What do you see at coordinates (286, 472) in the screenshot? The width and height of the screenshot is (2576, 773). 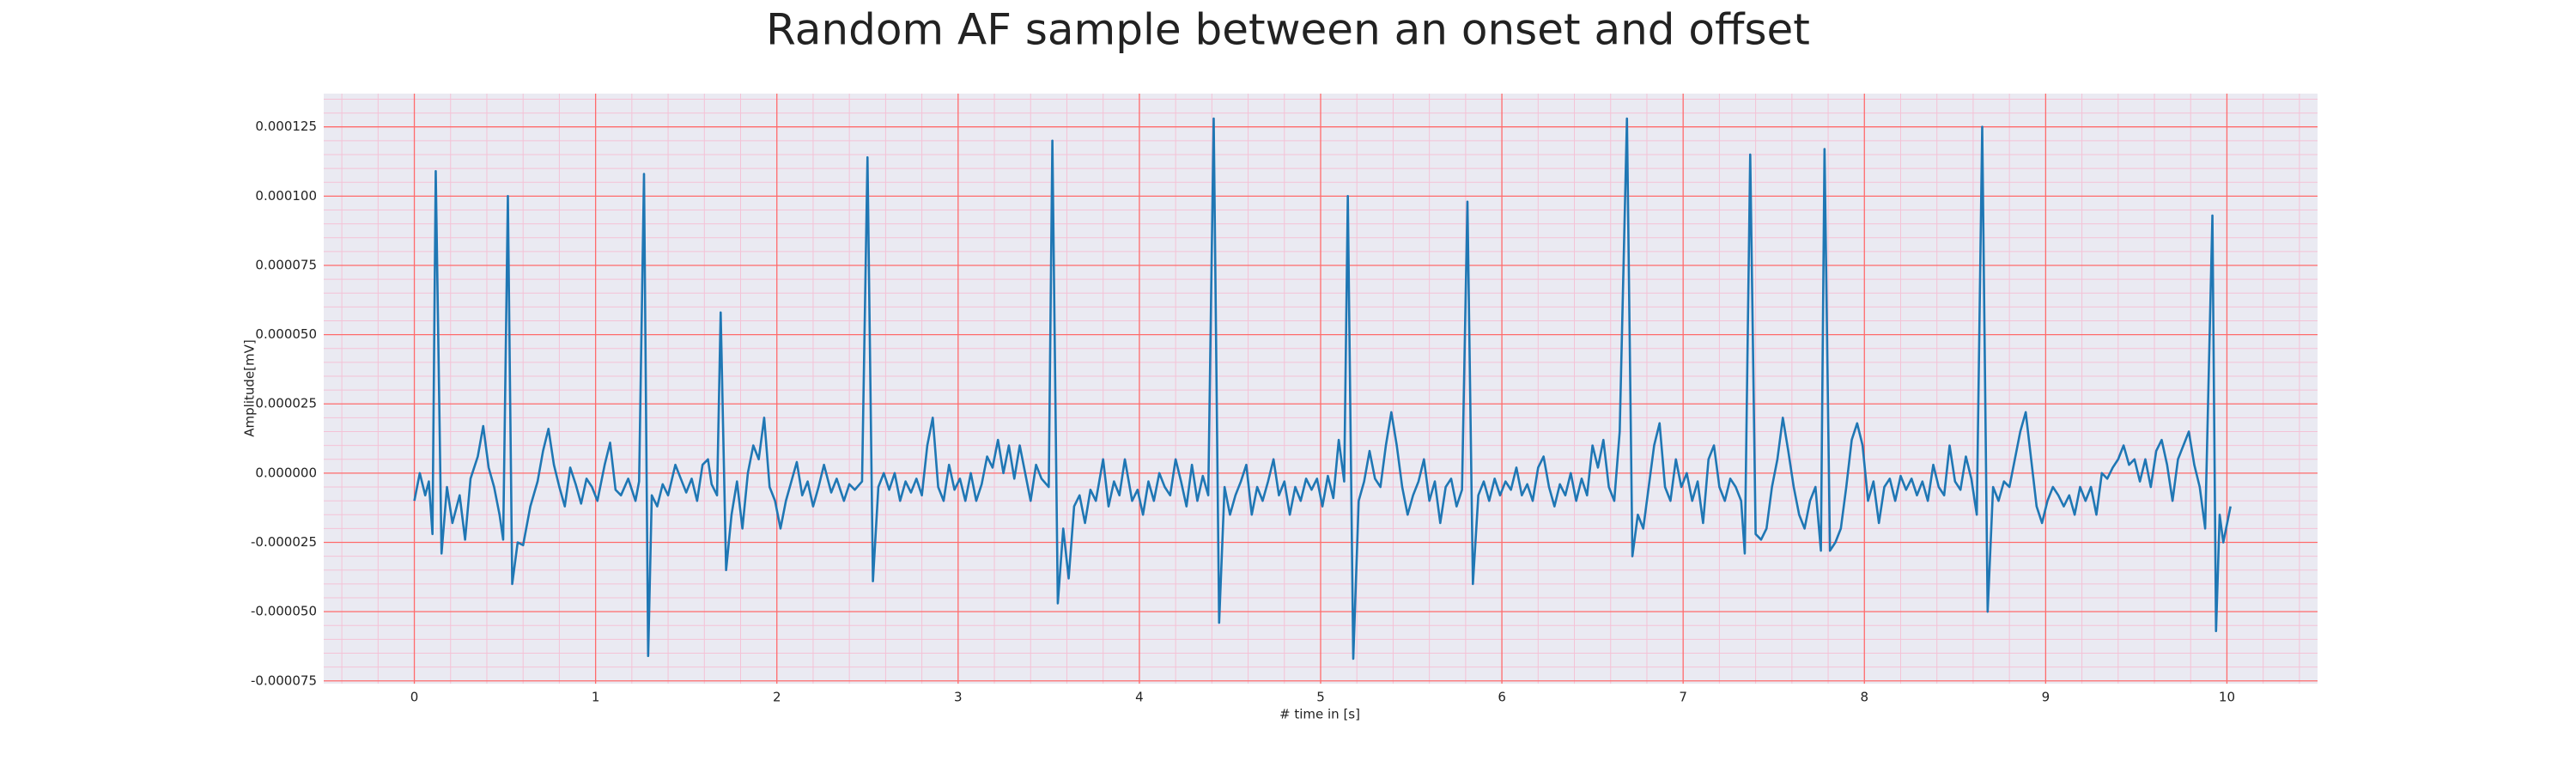 I see `y-tick-label: 0.000000` at bounding box center [286, 472].